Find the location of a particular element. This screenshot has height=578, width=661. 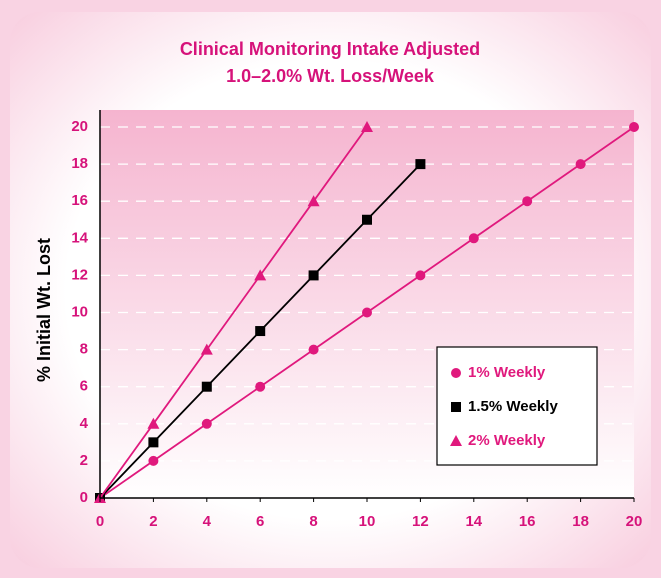

y-tick-label: 18 is located at coordinates (79, 163).